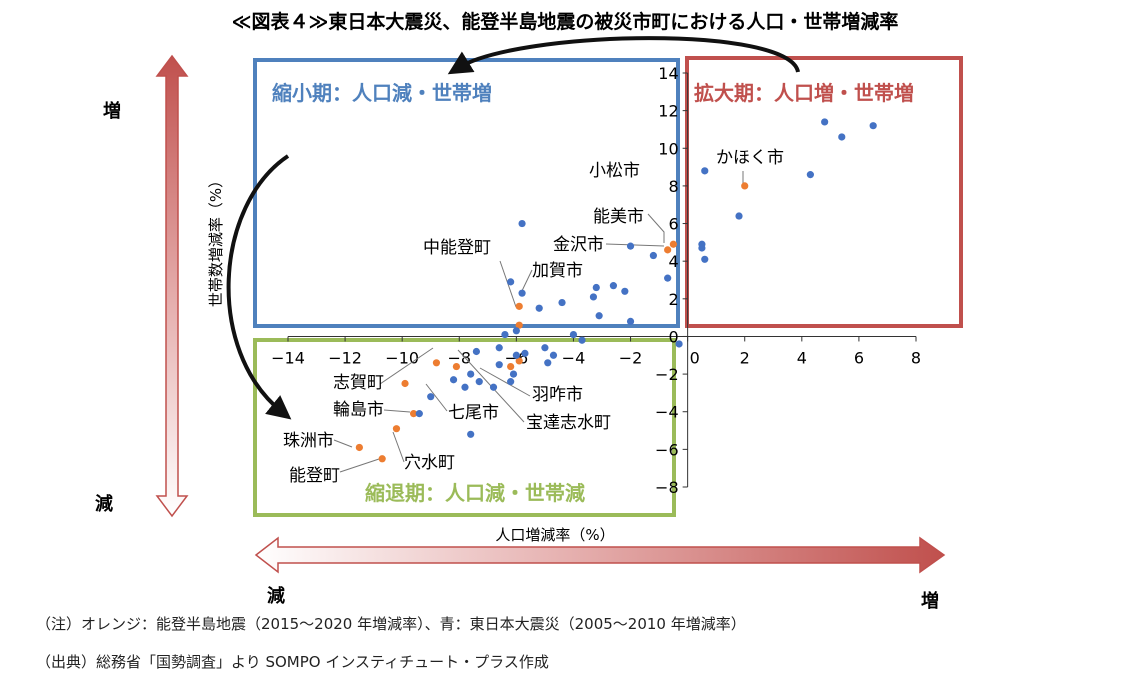  I want to click on y-tick-label: 14, so click(668, 73).